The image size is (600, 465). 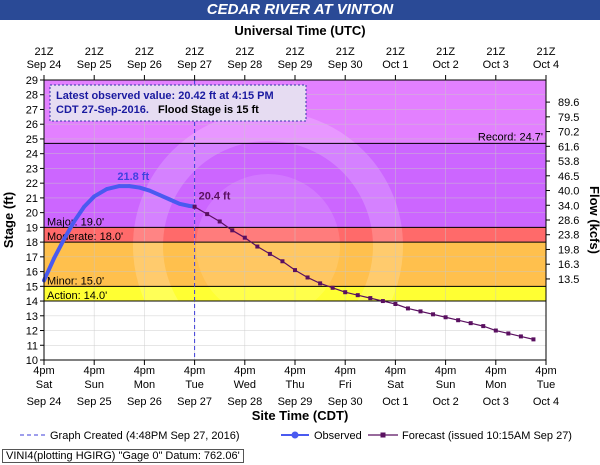 I want to click on left-tick-label: 13, so click(x=32, y=317).